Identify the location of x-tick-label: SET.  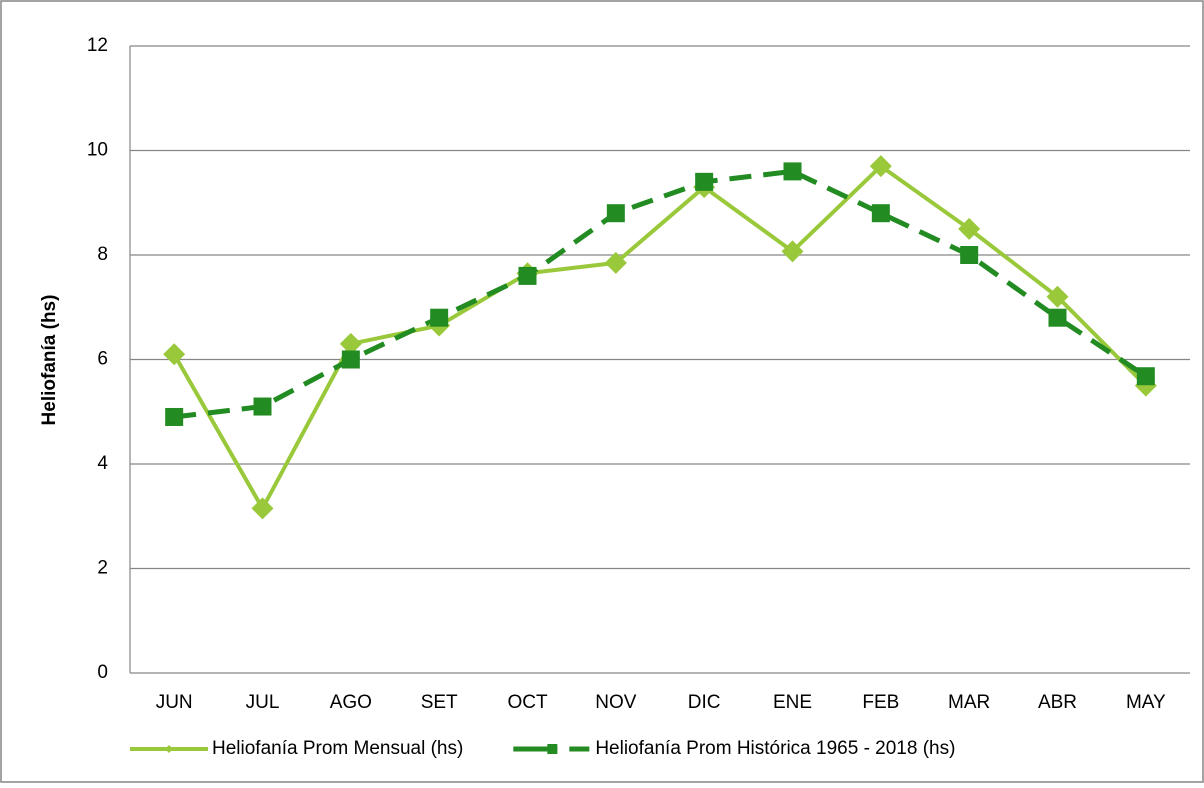
(439, 702).